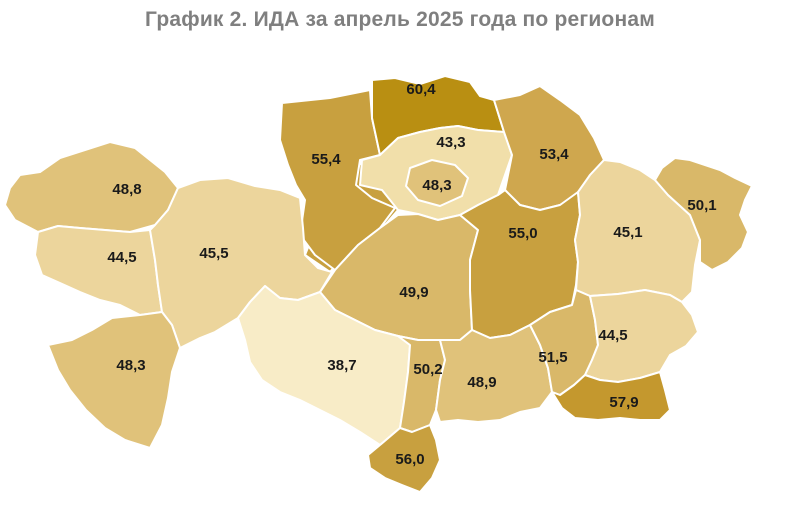  I want to click on label-atyrau: 44,5, so click(121, 257).